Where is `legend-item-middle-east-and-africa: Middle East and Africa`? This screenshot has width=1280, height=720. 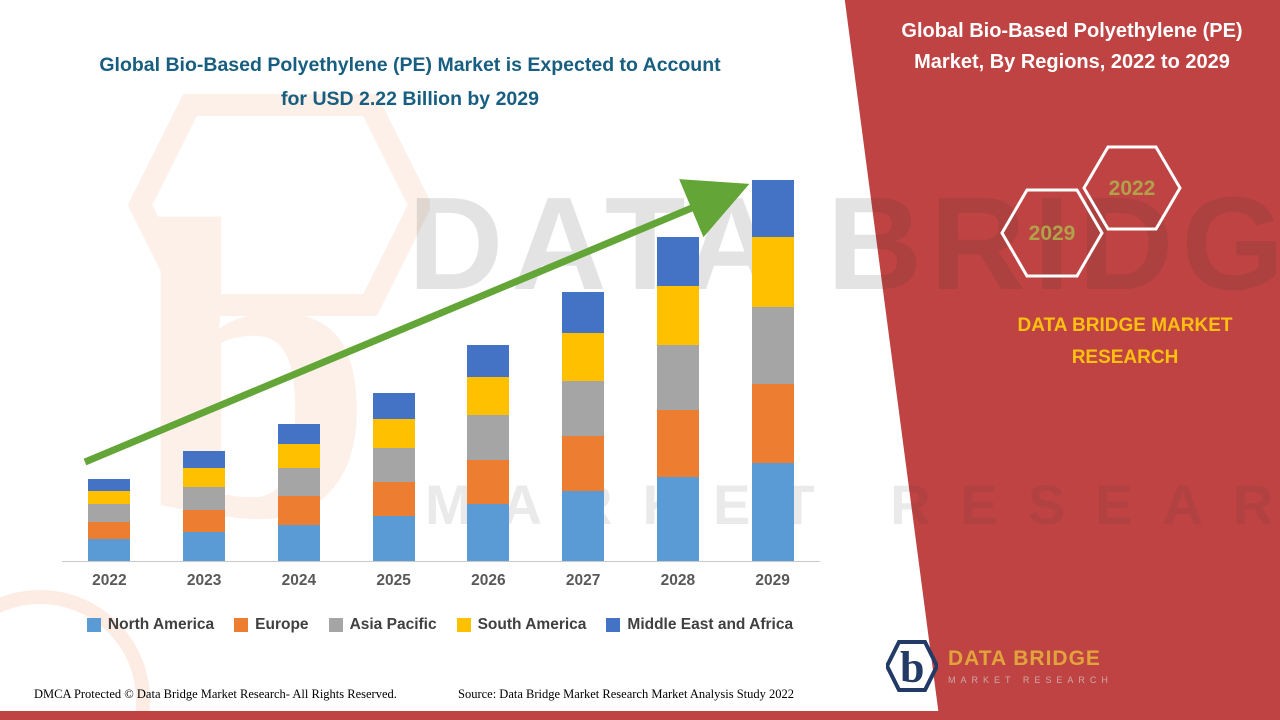
legend-item-middle-east-and-africa: Middle East and Africa is located at coordinates (699, 625).